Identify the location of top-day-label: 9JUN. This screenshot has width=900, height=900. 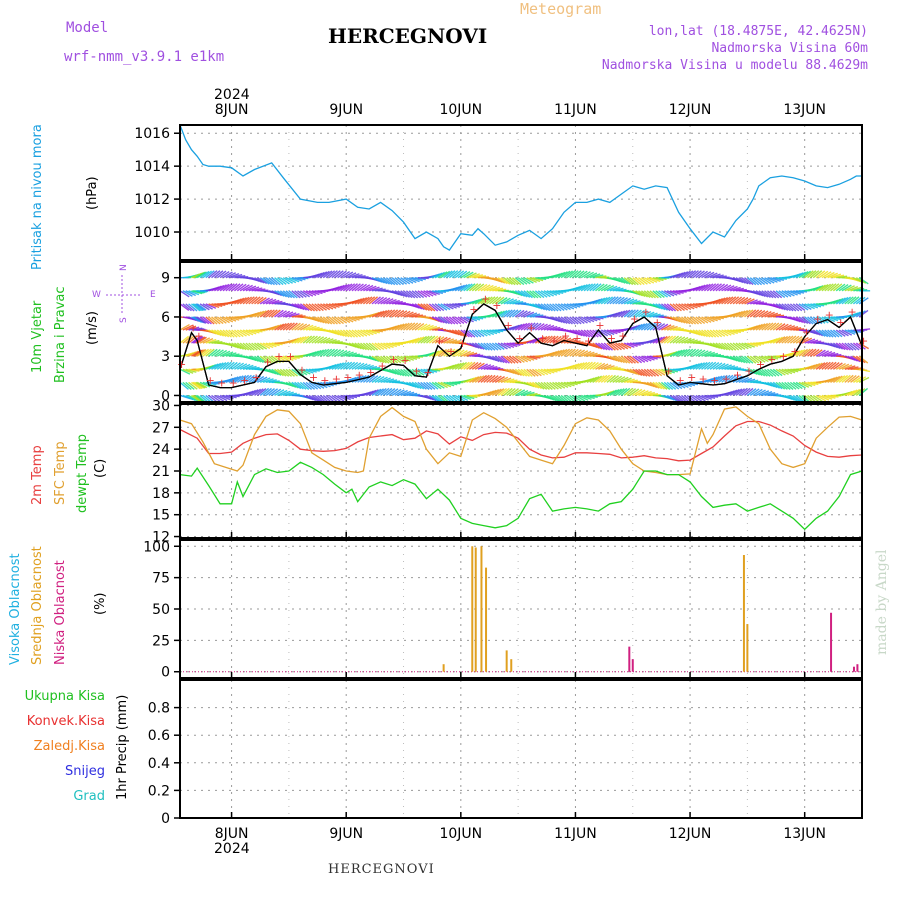
(346, 110).